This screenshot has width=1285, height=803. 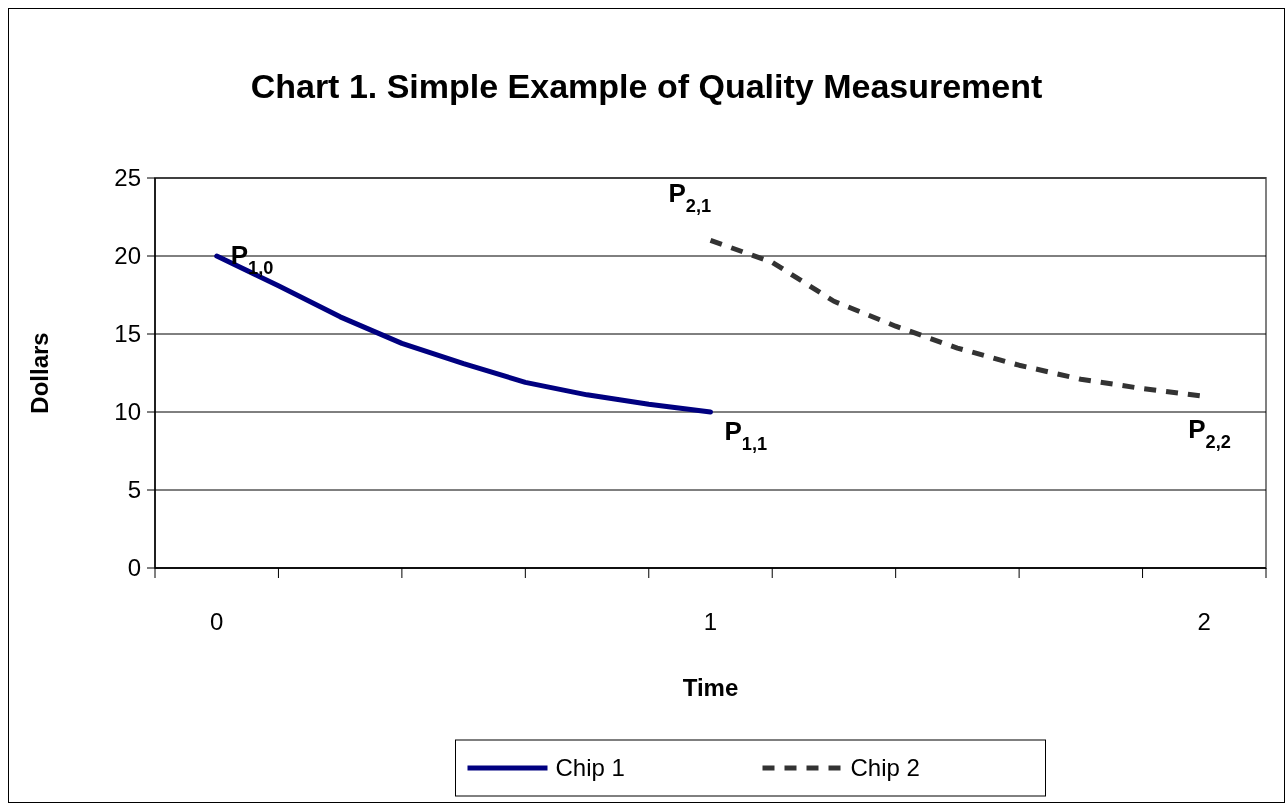 I want to click on y-axis-title: Dollars, so click(x=39, y=373).